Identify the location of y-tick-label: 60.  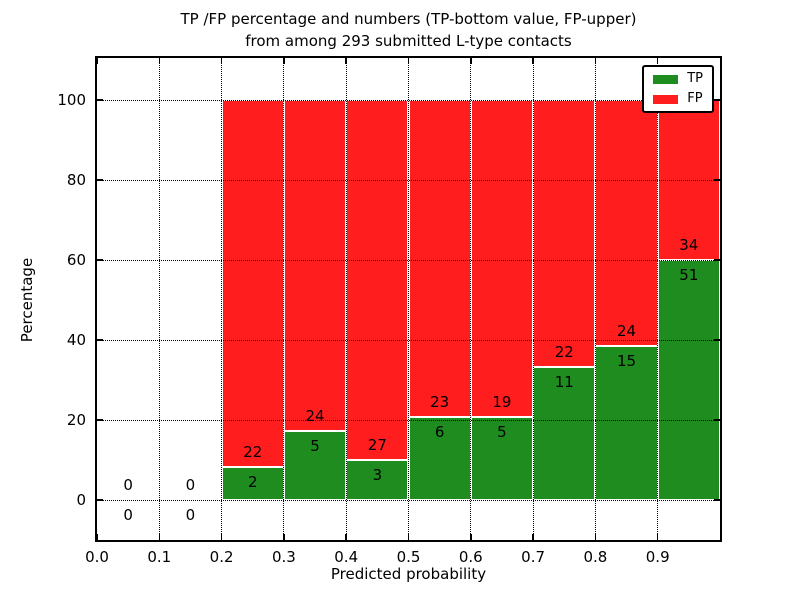
(76, 260).